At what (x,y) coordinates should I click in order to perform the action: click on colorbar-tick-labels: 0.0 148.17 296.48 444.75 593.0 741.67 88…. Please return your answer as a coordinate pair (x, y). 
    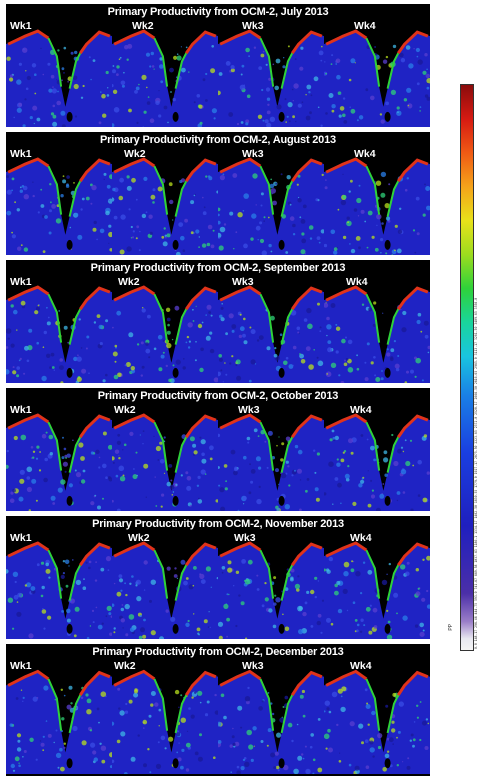
    Looking at the image, I should click on (476, 473).